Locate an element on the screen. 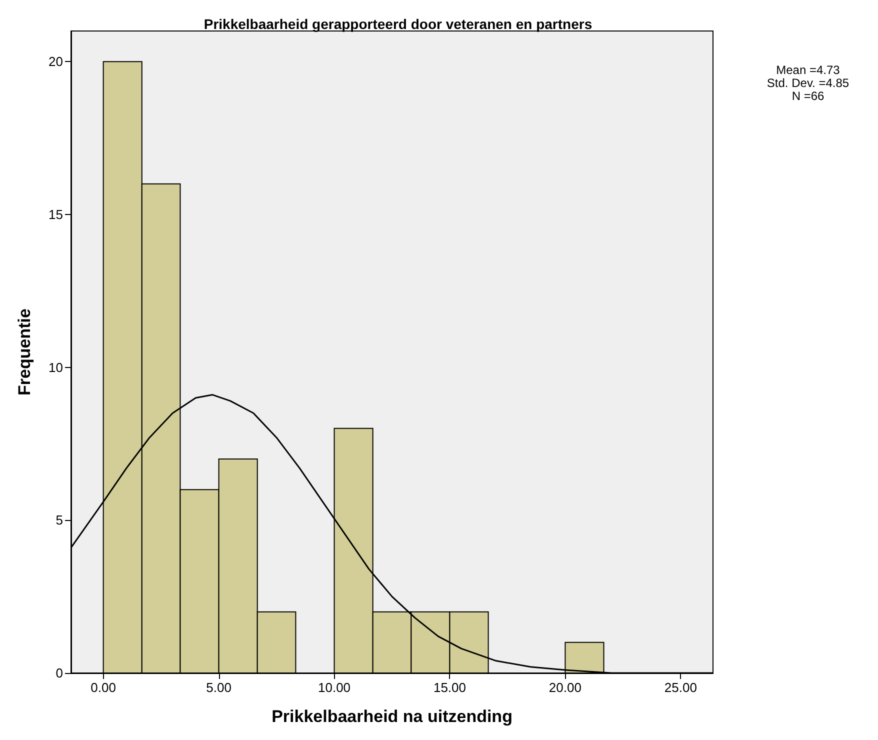  x-tick-label: 15.00 is located at coordinates (449, 687).